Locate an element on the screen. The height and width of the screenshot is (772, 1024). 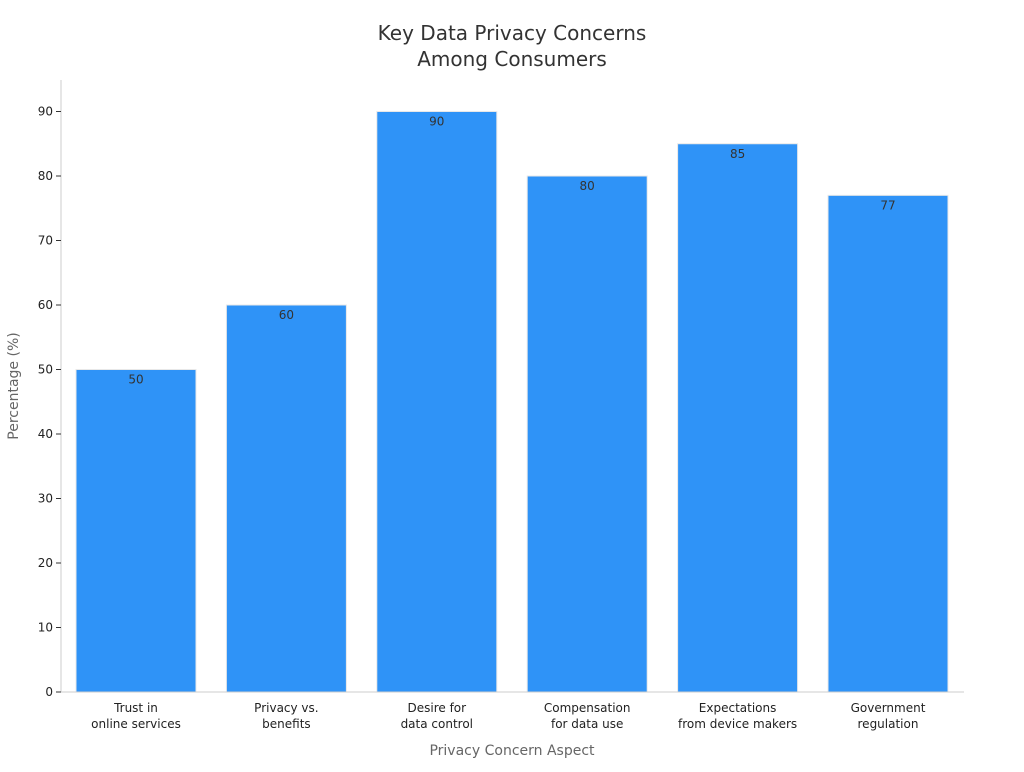
x-tick-label-2-1: data control is located at coordinates (437, 724).